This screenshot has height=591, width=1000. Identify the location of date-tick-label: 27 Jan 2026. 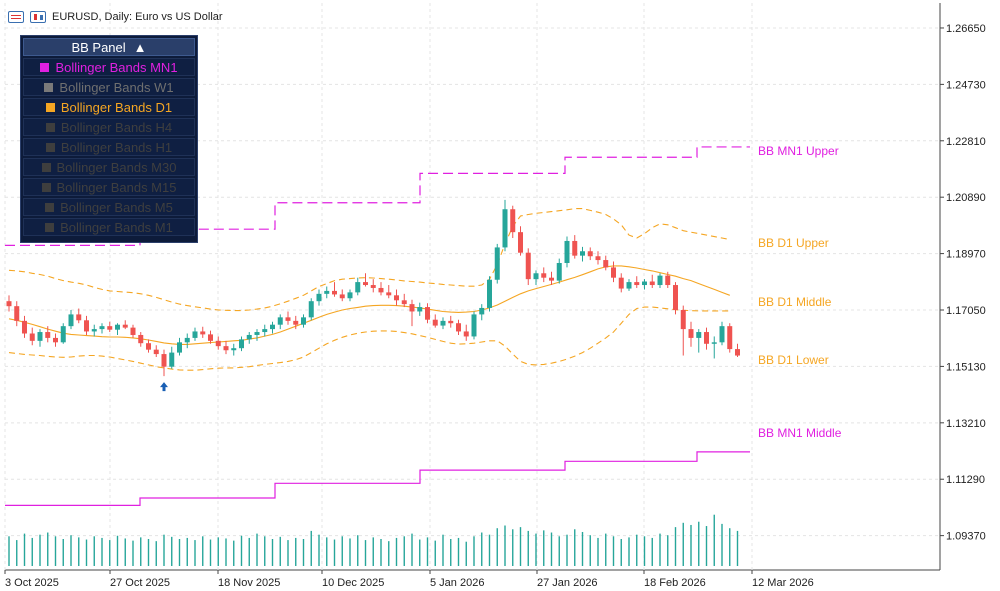
(567, 583).